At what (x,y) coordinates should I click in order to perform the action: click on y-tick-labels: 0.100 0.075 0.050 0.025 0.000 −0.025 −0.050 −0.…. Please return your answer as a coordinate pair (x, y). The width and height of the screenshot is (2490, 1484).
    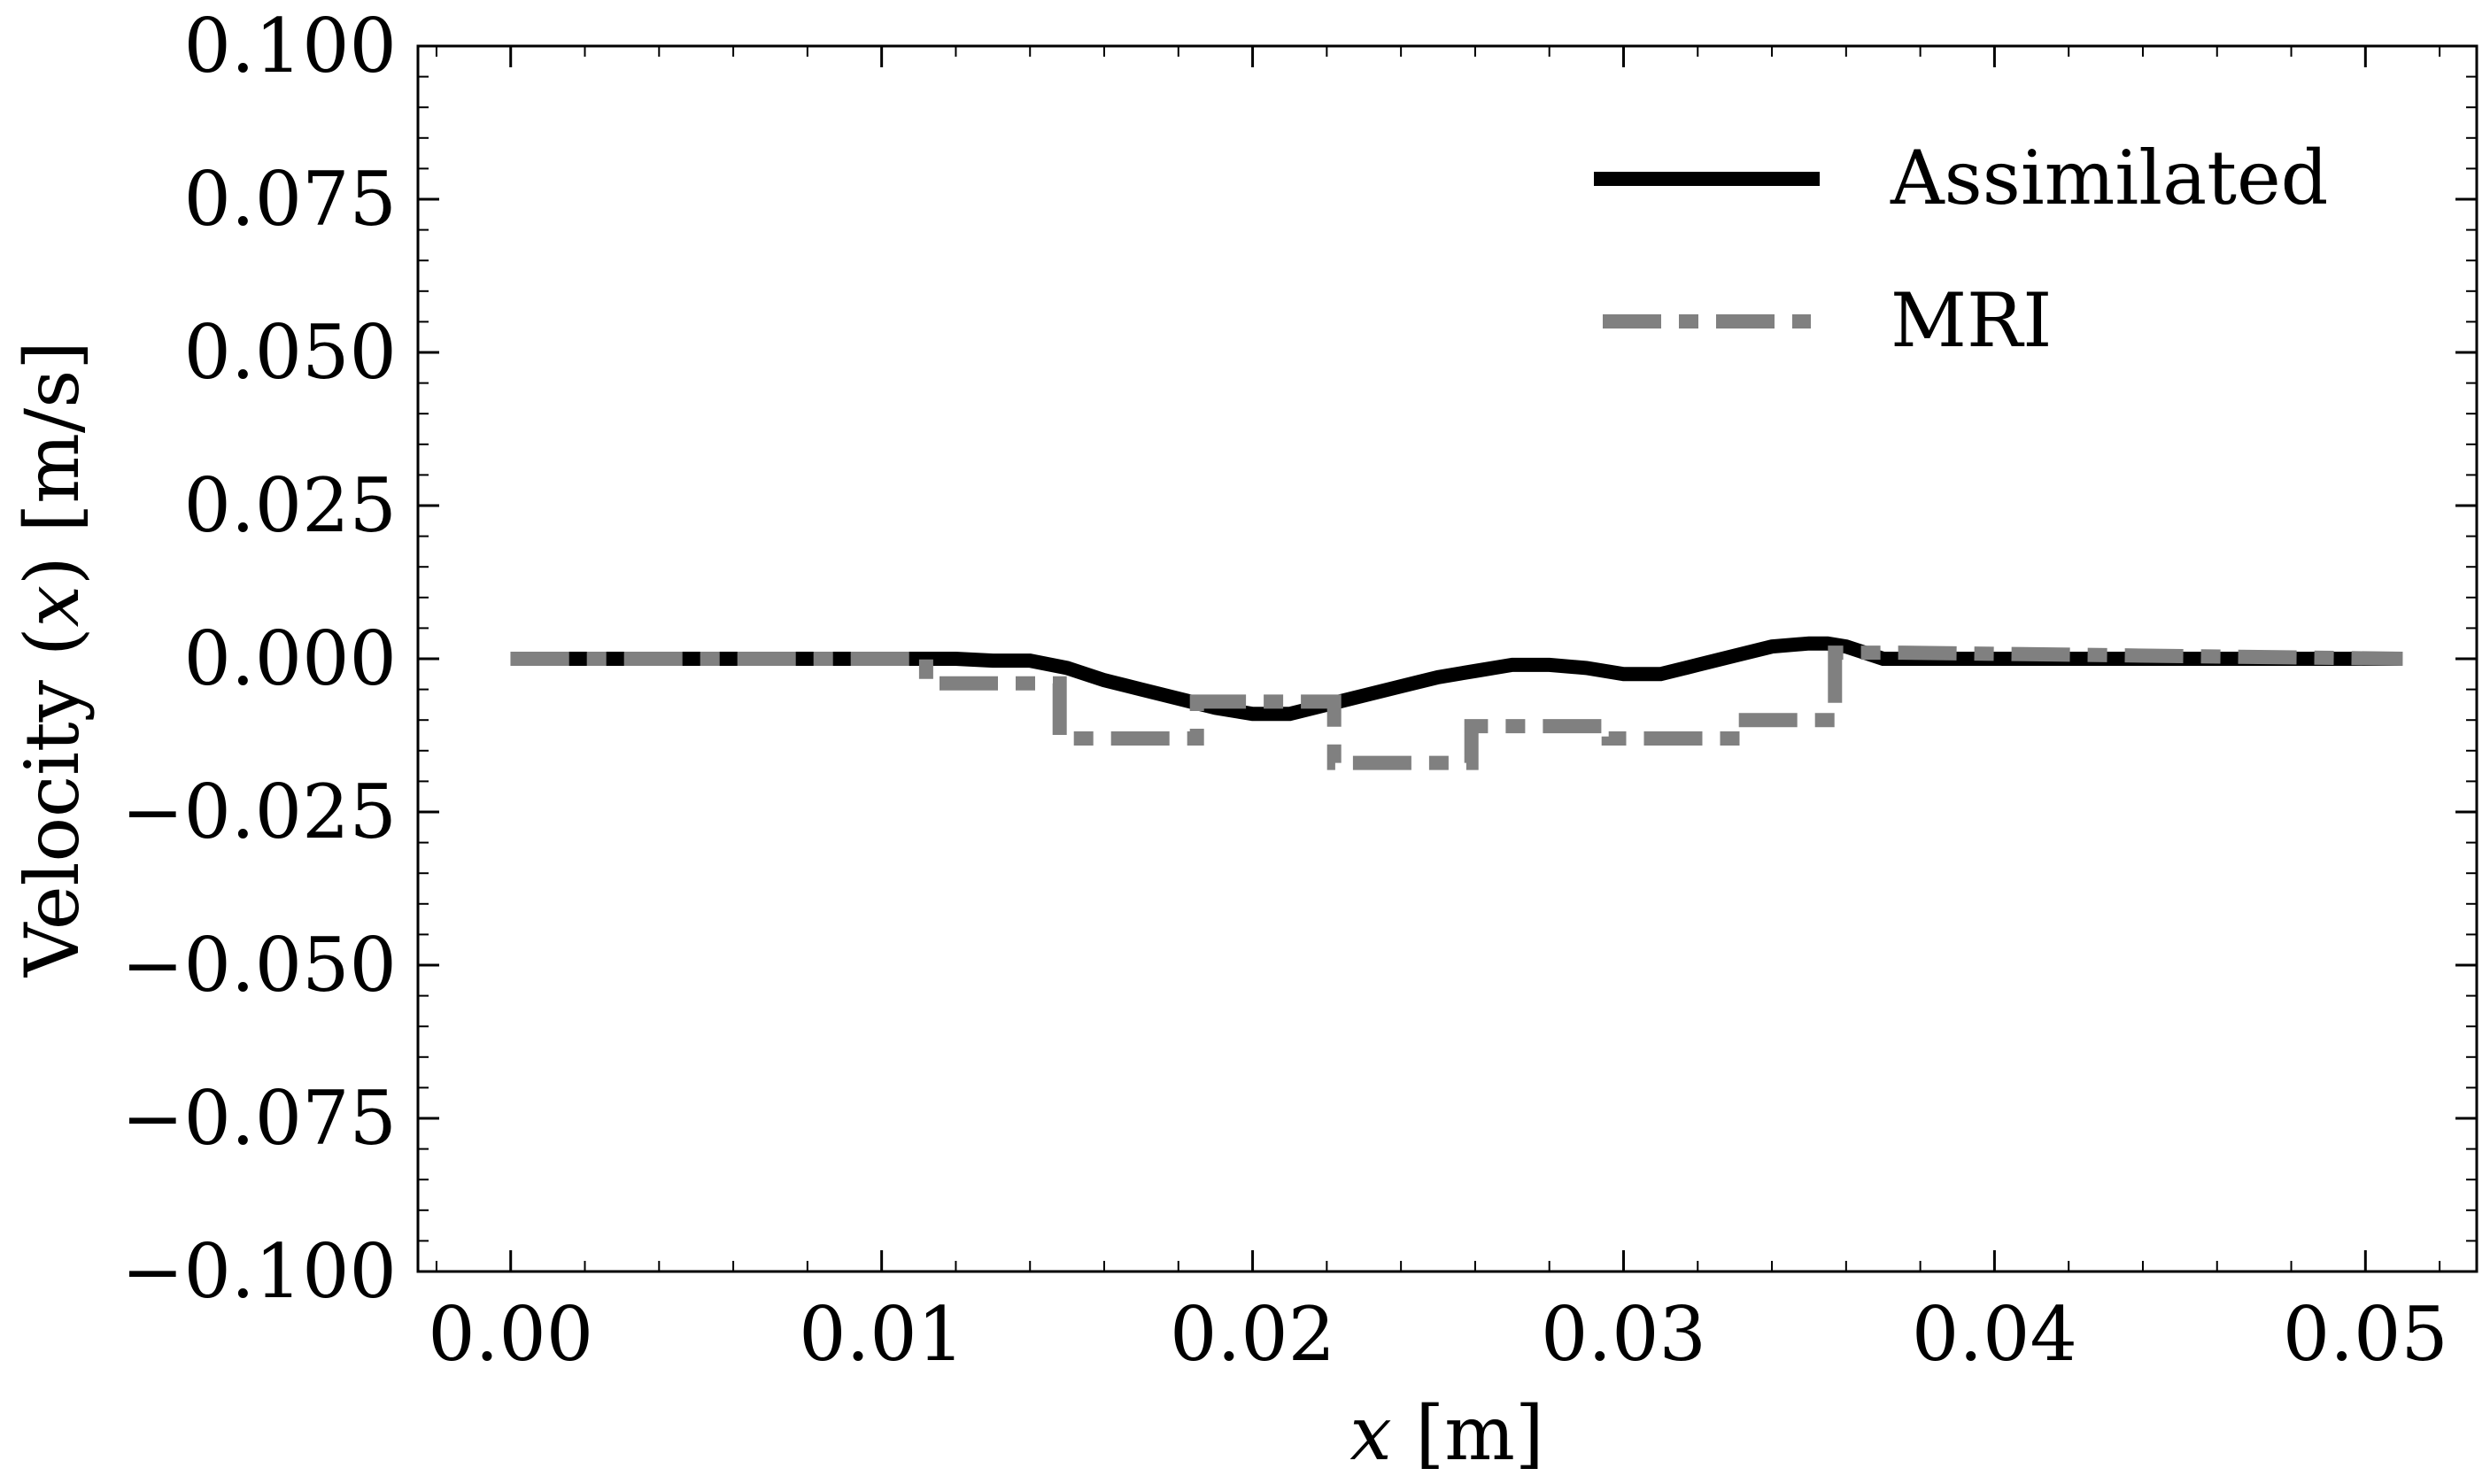
    Looking at the image, I should click on (259, 659).